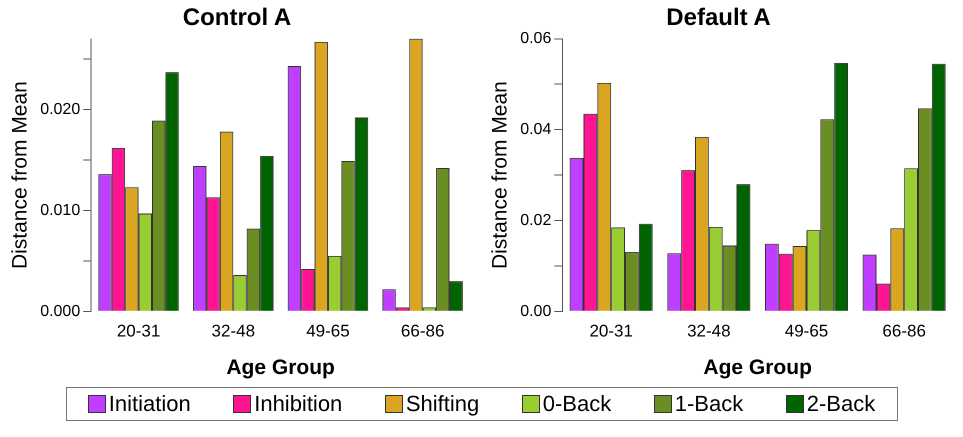 The width and height of the screenshot is (963, 437). I want to click on y-tick-label: 0.020, so click(60, 109).